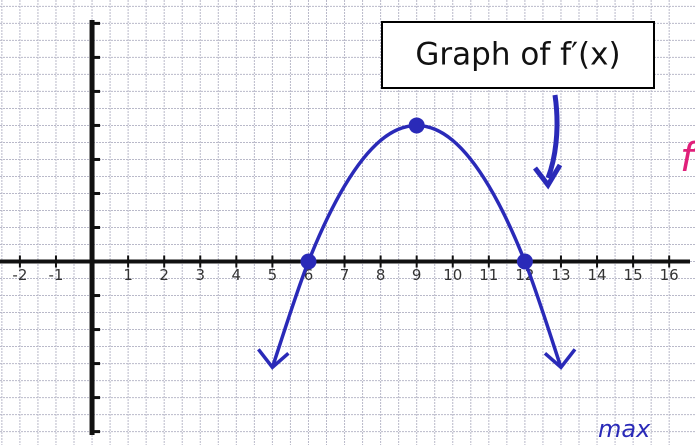 Image resolution: width=695 pixels, height=445 pixels. I want to click on x-tick-label: 15, so click(633, 275).